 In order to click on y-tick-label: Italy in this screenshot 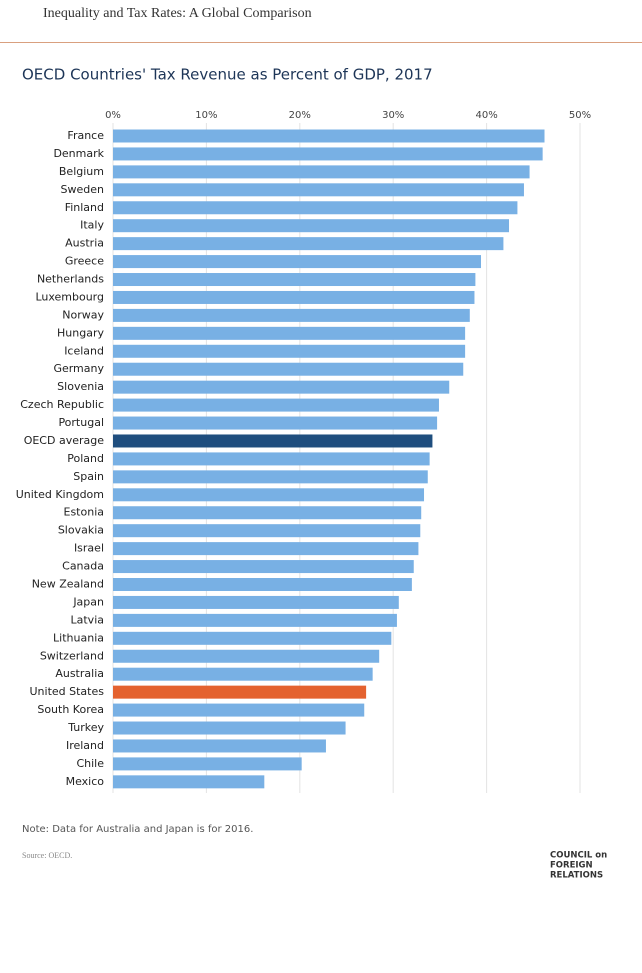, I will do `click(92, 225)`.